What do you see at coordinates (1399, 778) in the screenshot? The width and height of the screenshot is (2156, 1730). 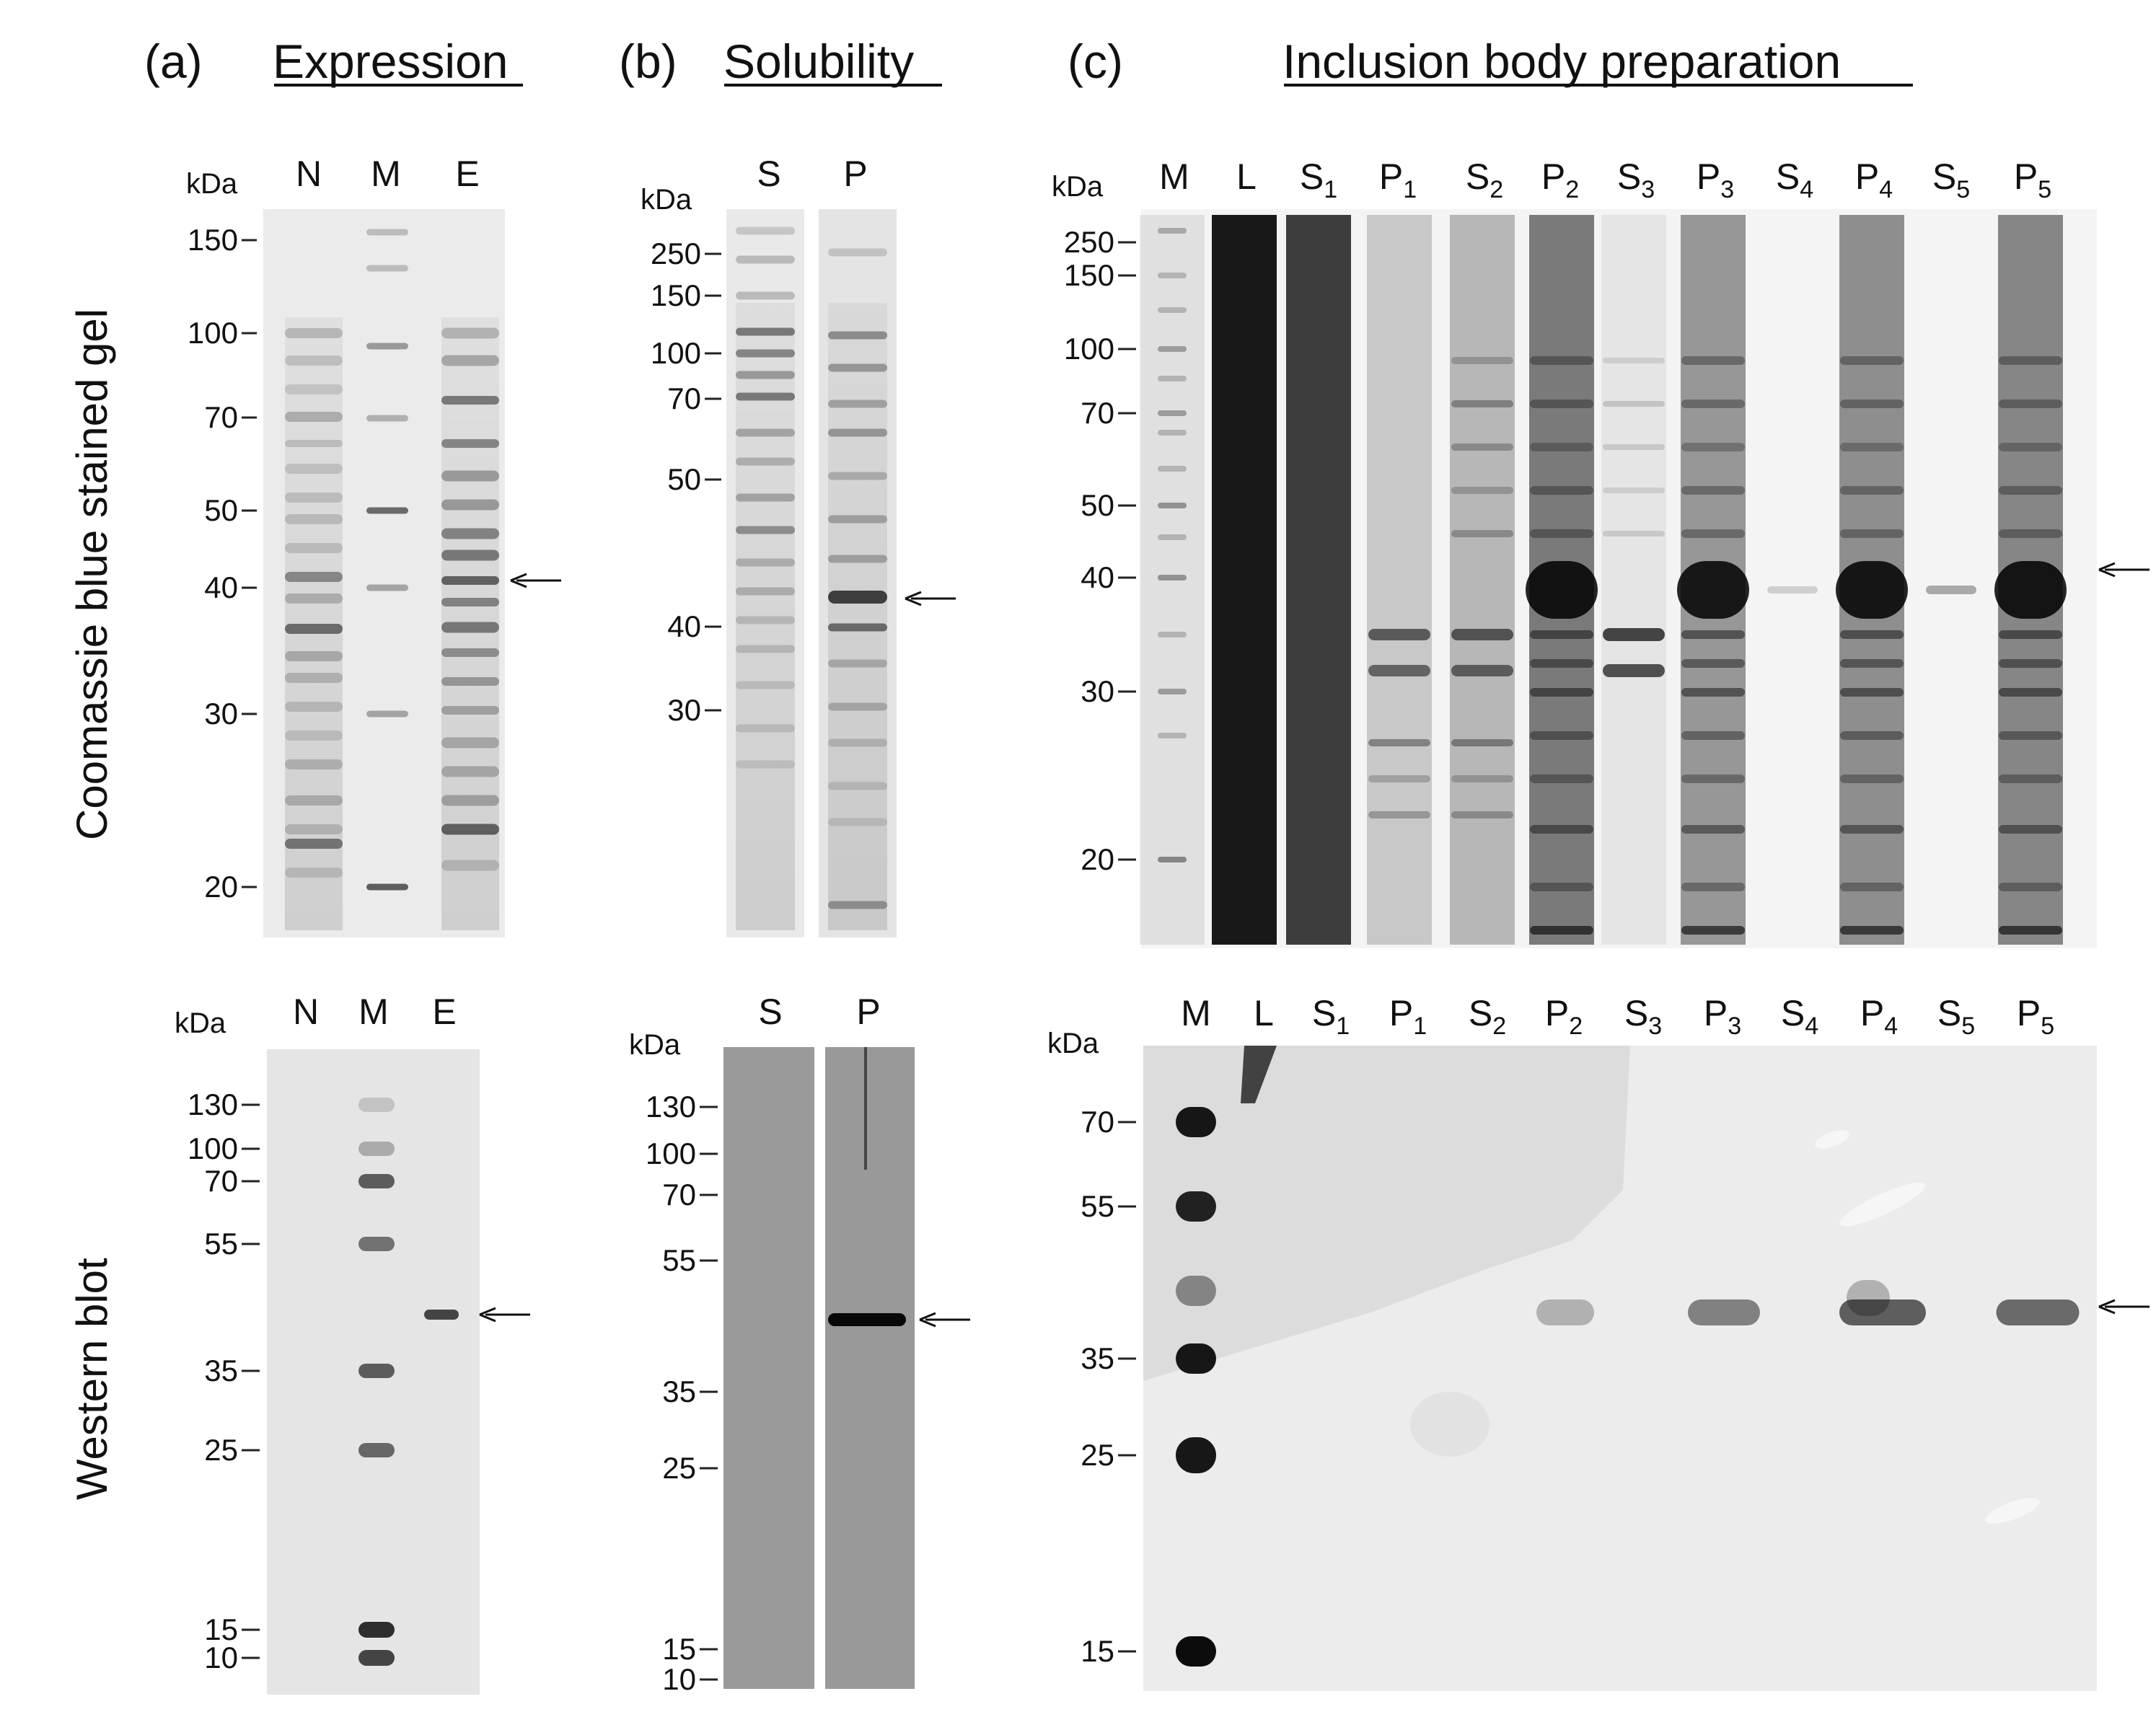 I see `c-gel-band-p1` at bounding box center [1399, 778].